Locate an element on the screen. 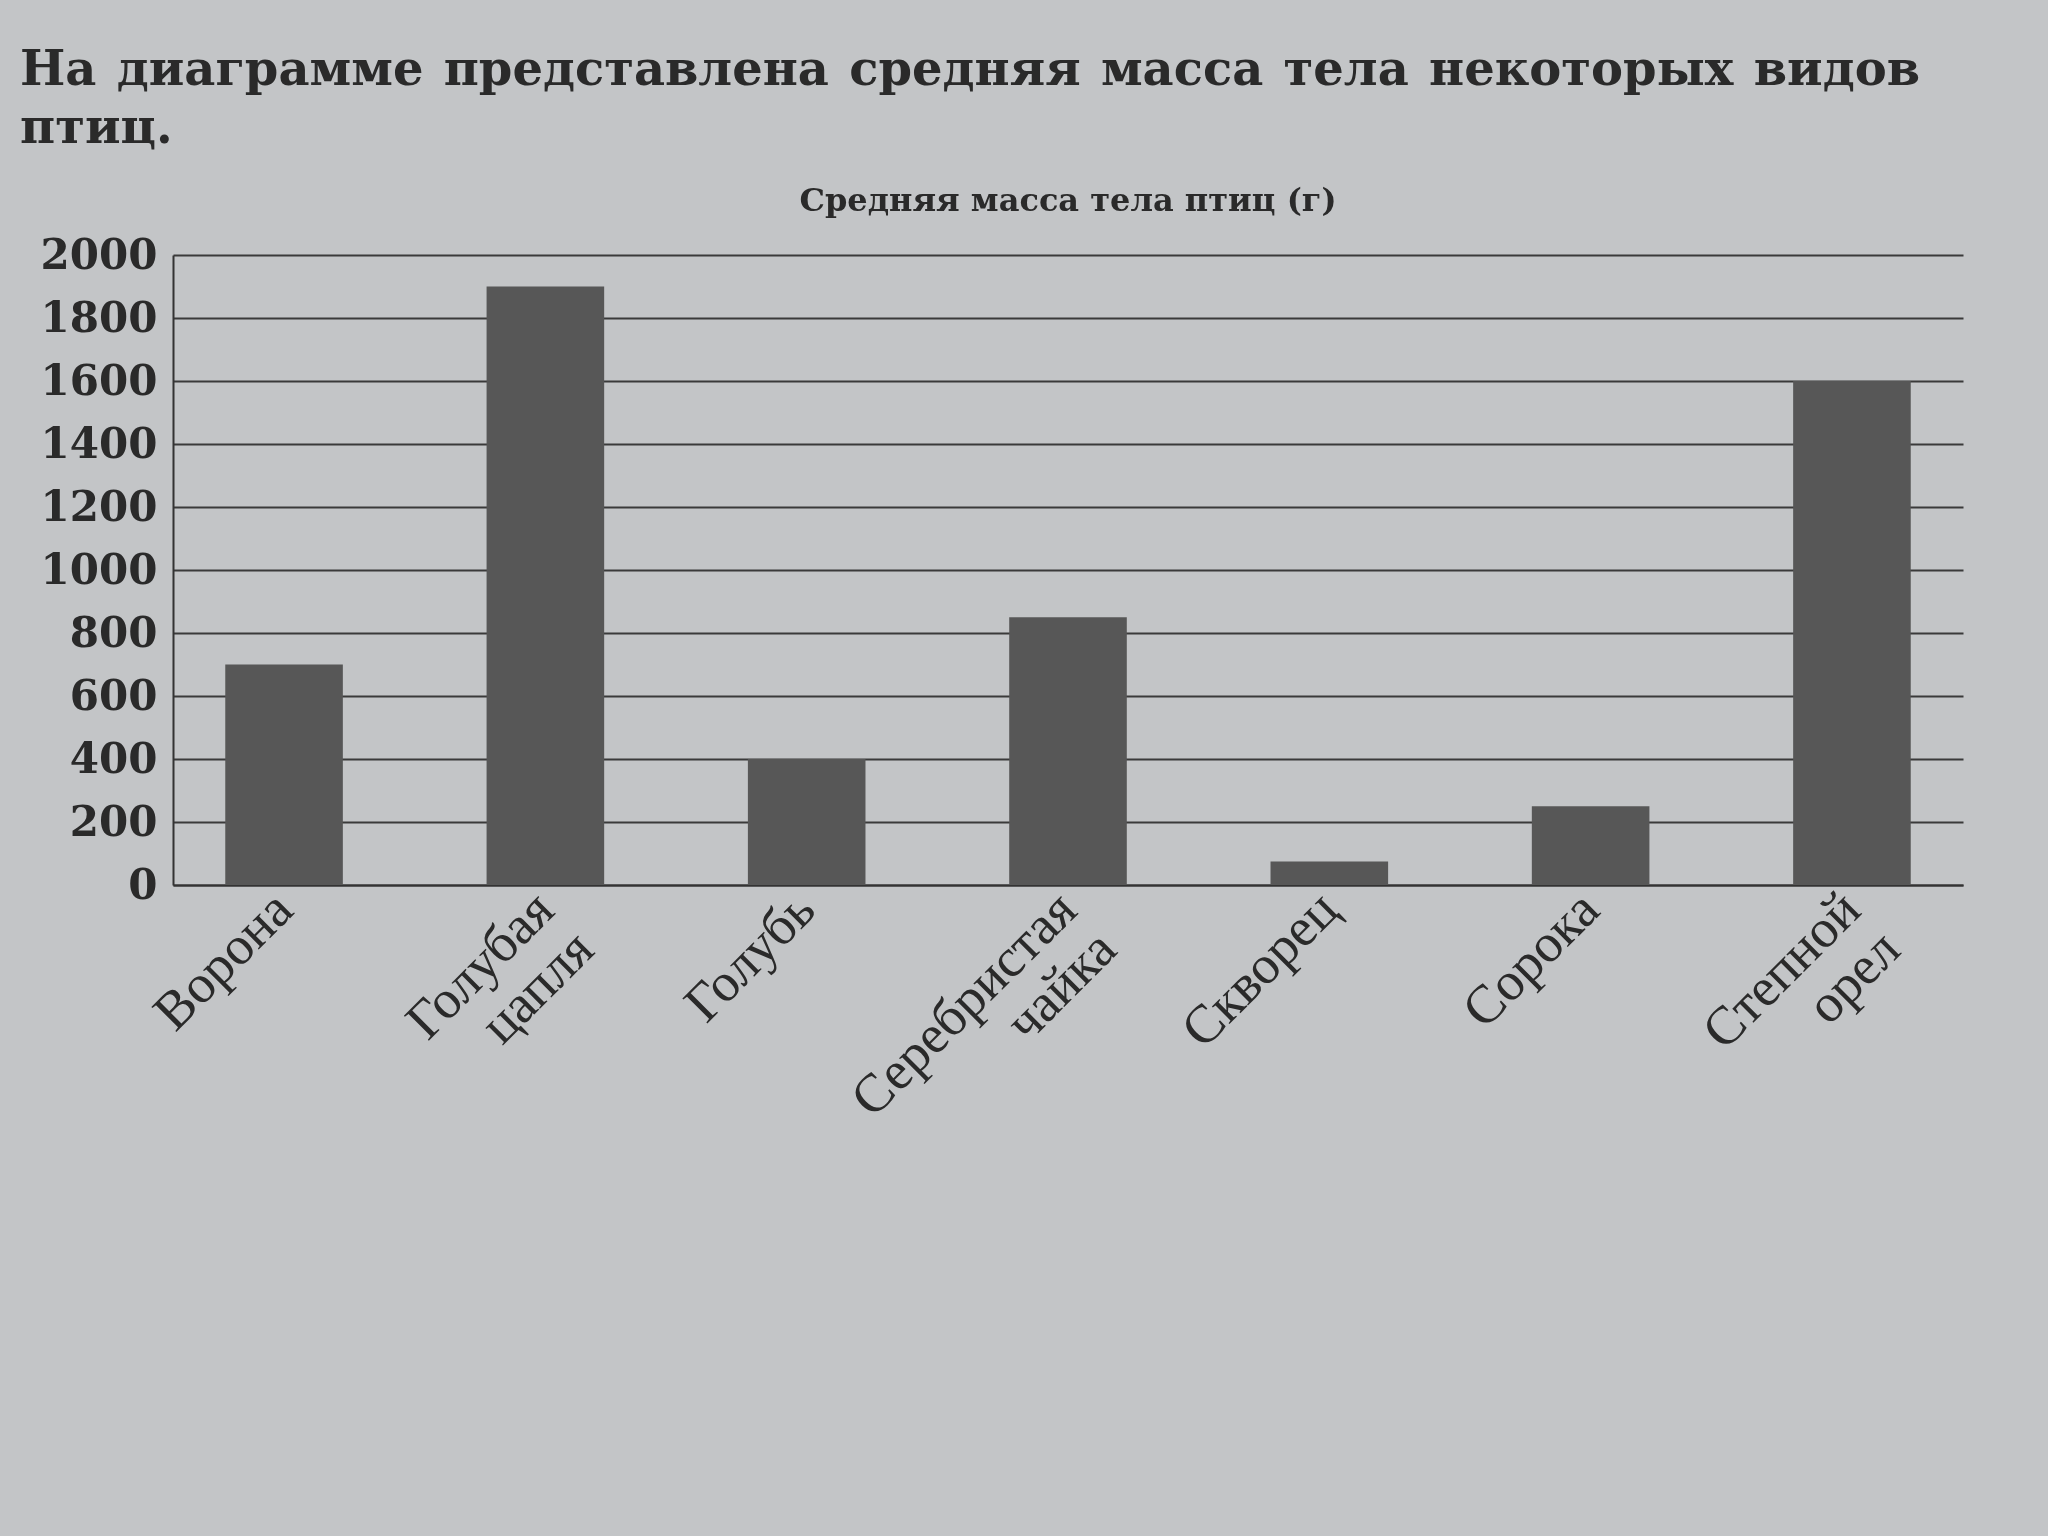  y-tick-label: 600 is located at coordinates (113, 695).